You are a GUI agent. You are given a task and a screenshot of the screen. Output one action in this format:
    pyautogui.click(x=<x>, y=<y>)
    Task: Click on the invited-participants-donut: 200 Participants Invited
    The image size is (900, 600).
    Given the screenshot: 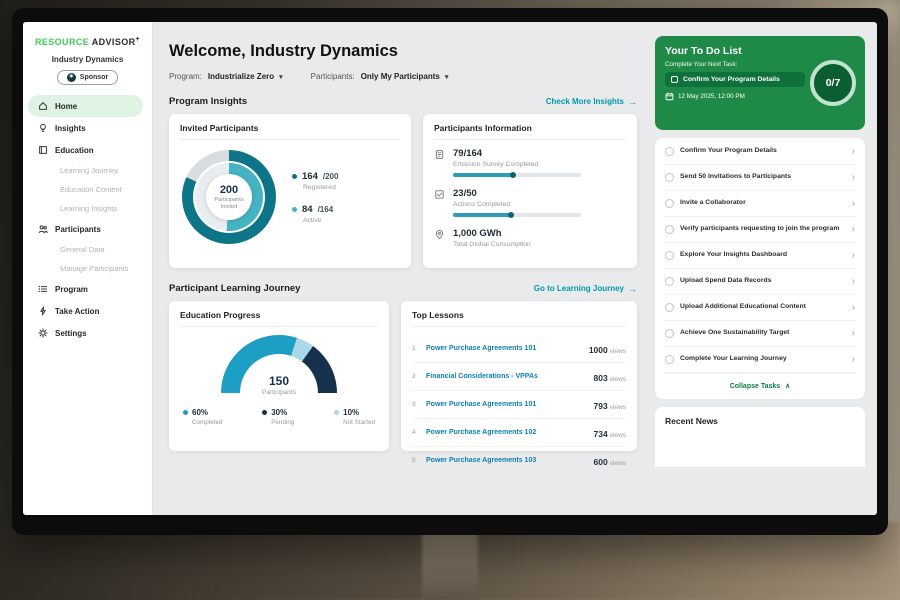 What is the action you would take?
    pyautogui.click(x=229, y=197)
    